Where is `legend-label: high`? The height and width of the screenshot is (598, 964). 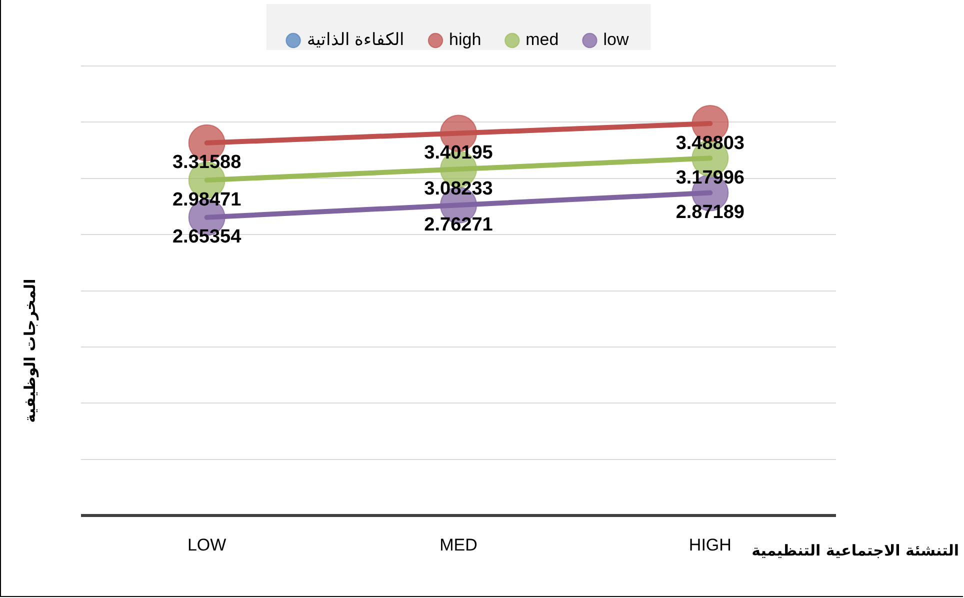 legend-label: high is located at coordinates (465, 40).